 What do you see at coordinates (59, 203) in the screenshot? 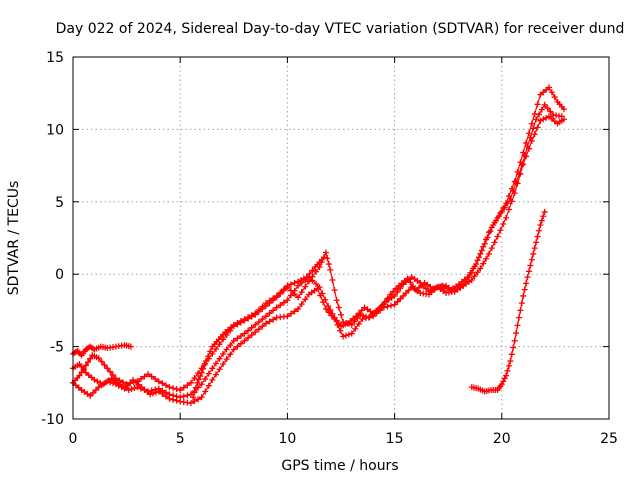
I see `y-tick-label: 5` at bounding box center [59, 203].